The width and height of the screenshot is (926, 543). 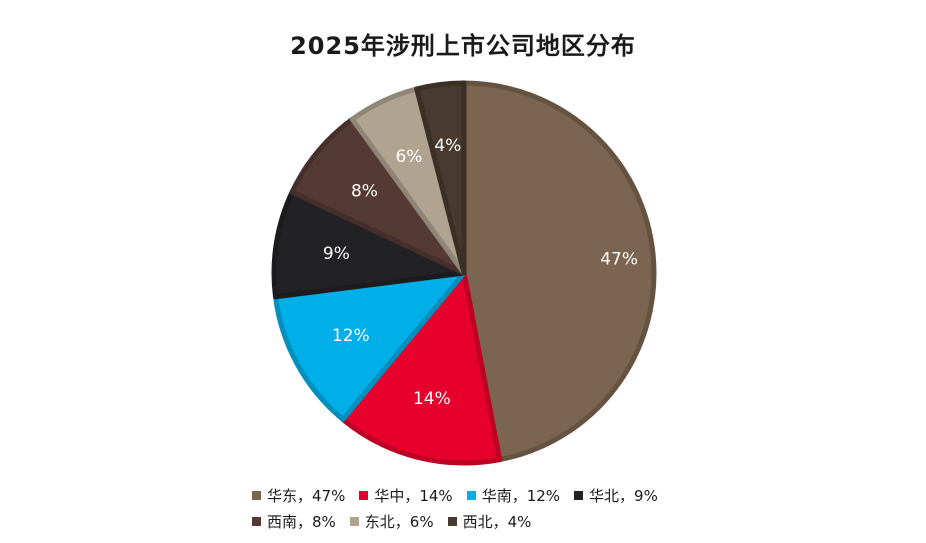 What do you see at coordinates (364, 192) in the screenshot?
I see `slice-label-4: 8%` at bounding box center [364, 192].